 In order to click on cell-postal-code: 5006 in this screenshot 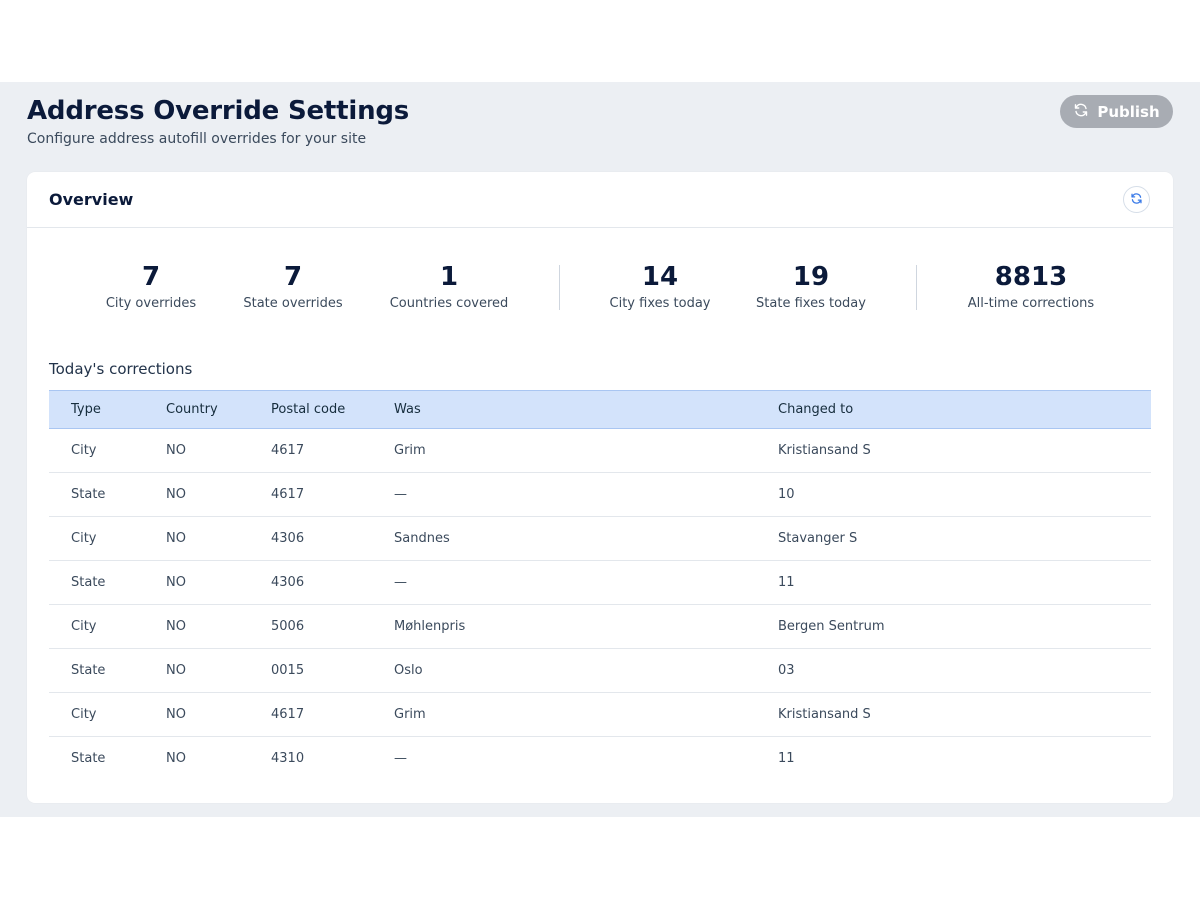, I will do `click(288, 626)`.